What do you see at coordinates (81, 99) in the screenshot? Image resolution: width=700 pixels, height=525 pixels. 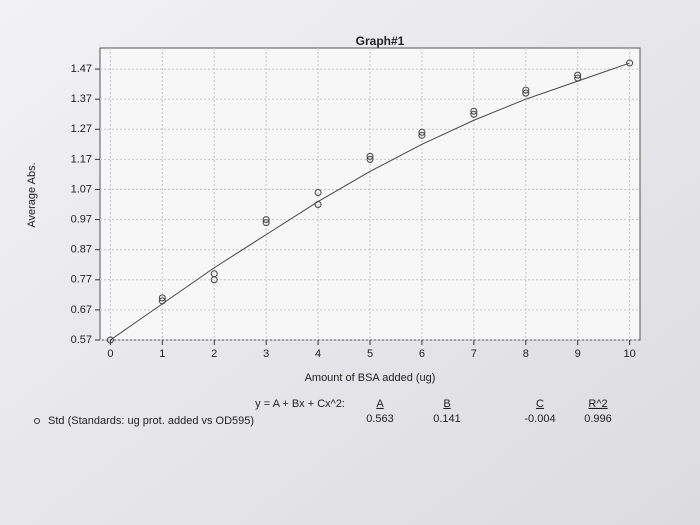 I see `y-tick-label: 1.37` at bounding box center [81, 99].